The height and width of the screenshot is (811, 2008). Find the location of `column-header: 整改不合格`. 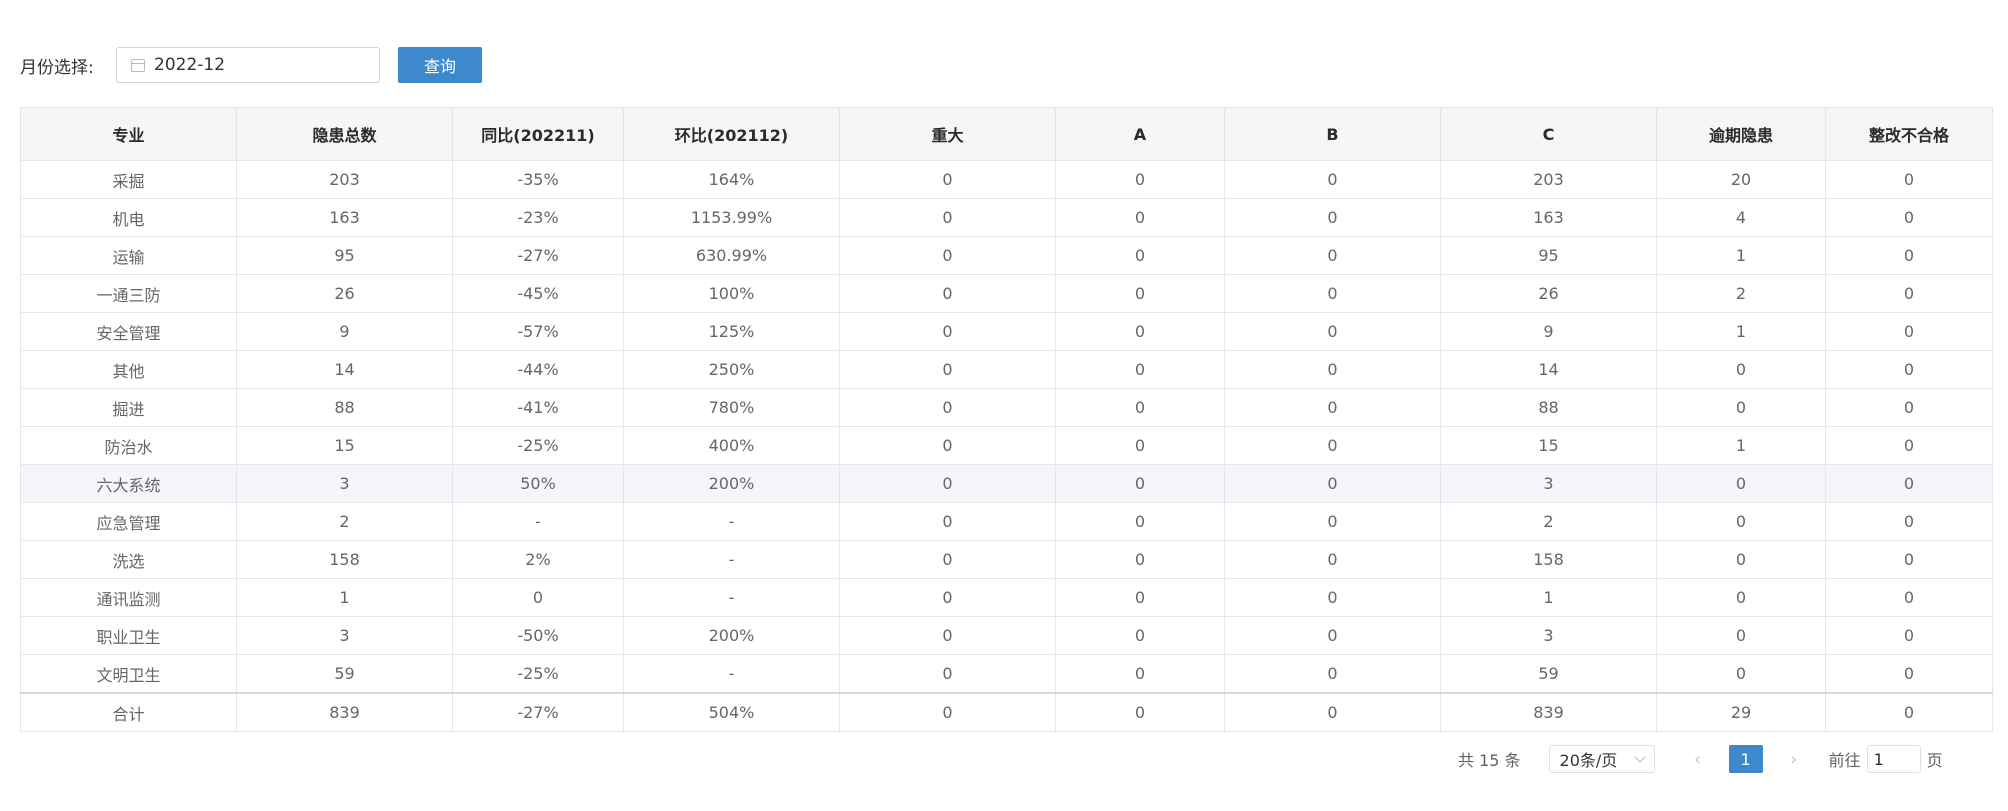

column-header: 整改不合格 is located at coordinates (1909, 134).